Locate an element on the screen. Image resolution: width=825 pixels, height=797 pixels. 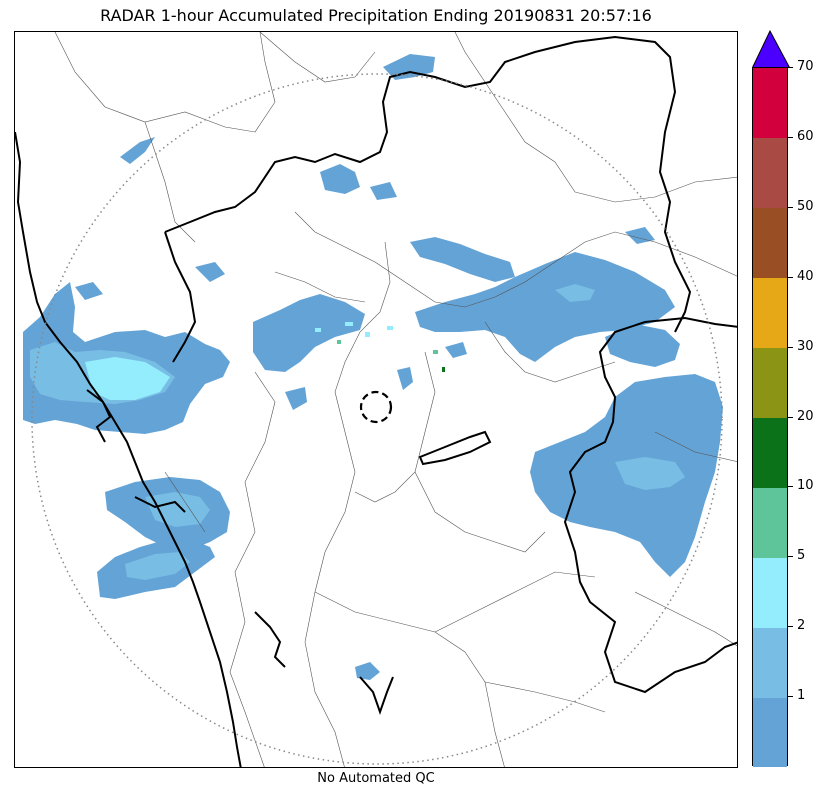
precip-blob-nc1 is located at coordinates (309, 333).